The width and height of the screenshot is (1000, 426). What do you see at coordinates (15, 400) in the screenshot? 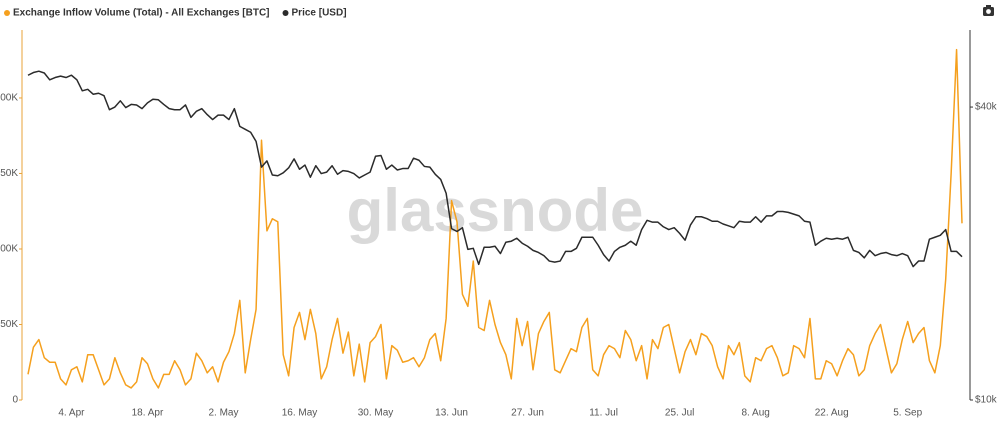
I see `y-tick-label: 0` at bounding box center [15, 400].